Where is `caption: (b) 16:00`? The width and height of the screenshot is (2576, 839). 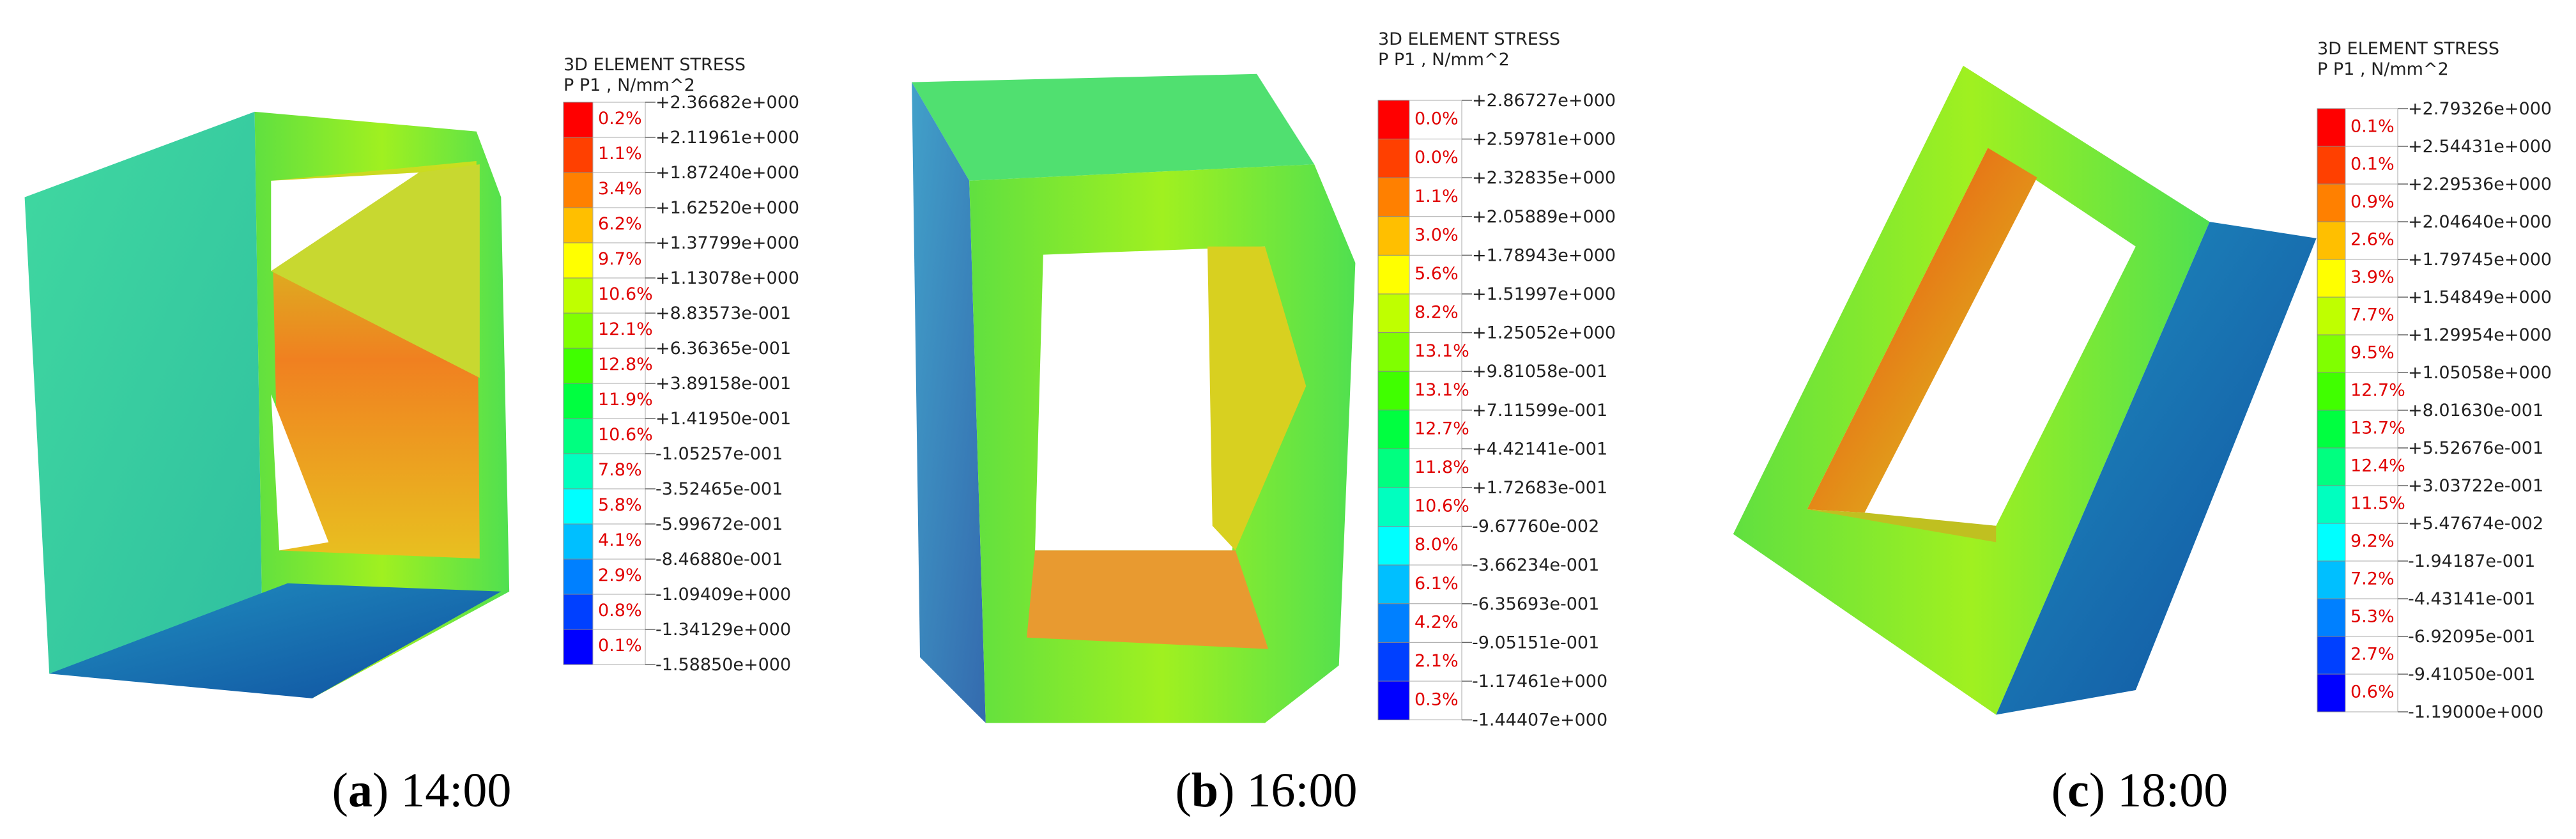
caption: (b) 16:00 is located at coordinates (1266, 790).